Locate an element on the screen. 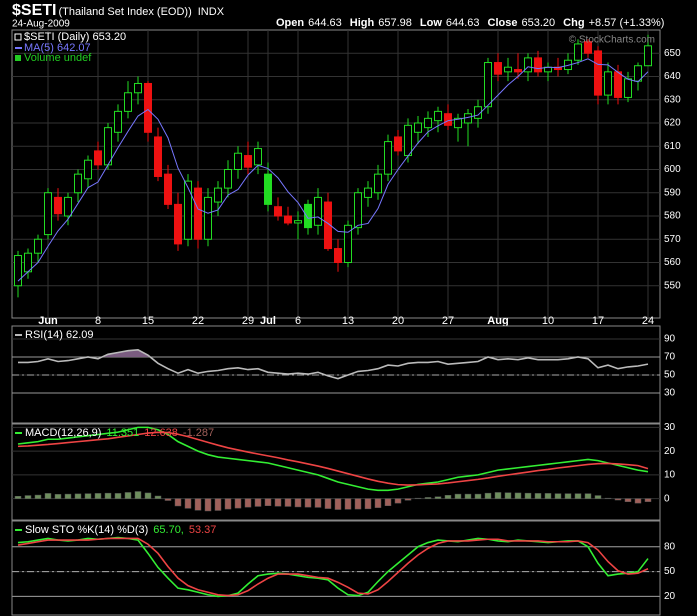 Image resolution: width=697 pixels, height=616 pixels. panel-title: RSI(14) 62.09 is located at coordinates (59, 335).